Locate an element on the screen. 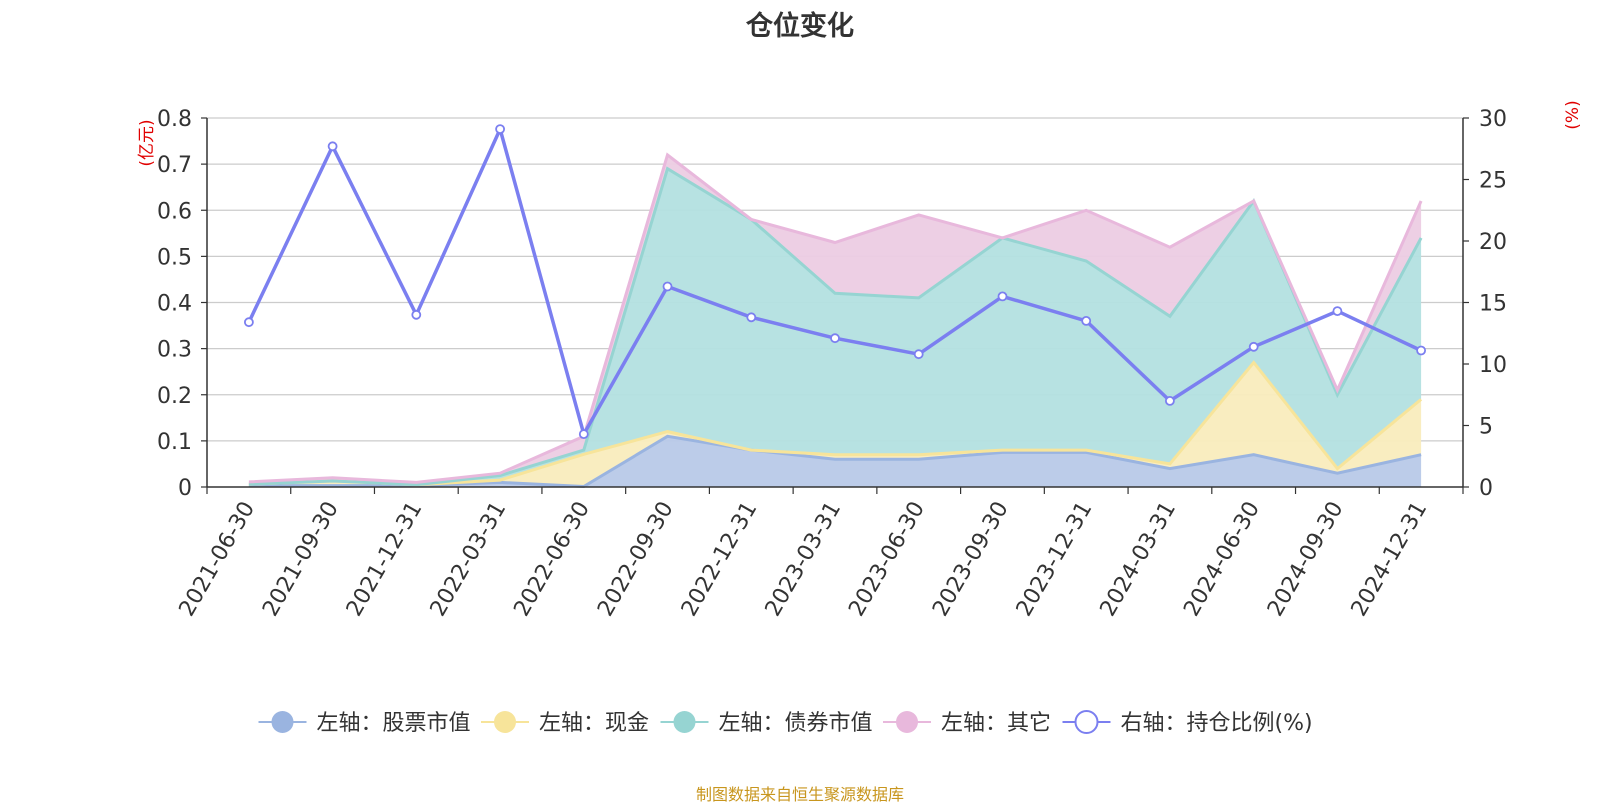  left-axis-tick-label: 0.3 is located at coordinates (174, 350).